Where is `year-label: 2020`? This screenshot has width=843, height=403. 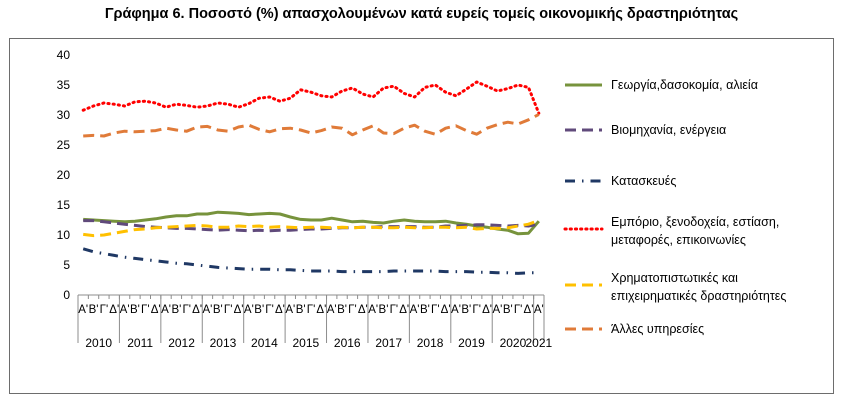 year-label: 2020 is located at coordinates (513, 343).